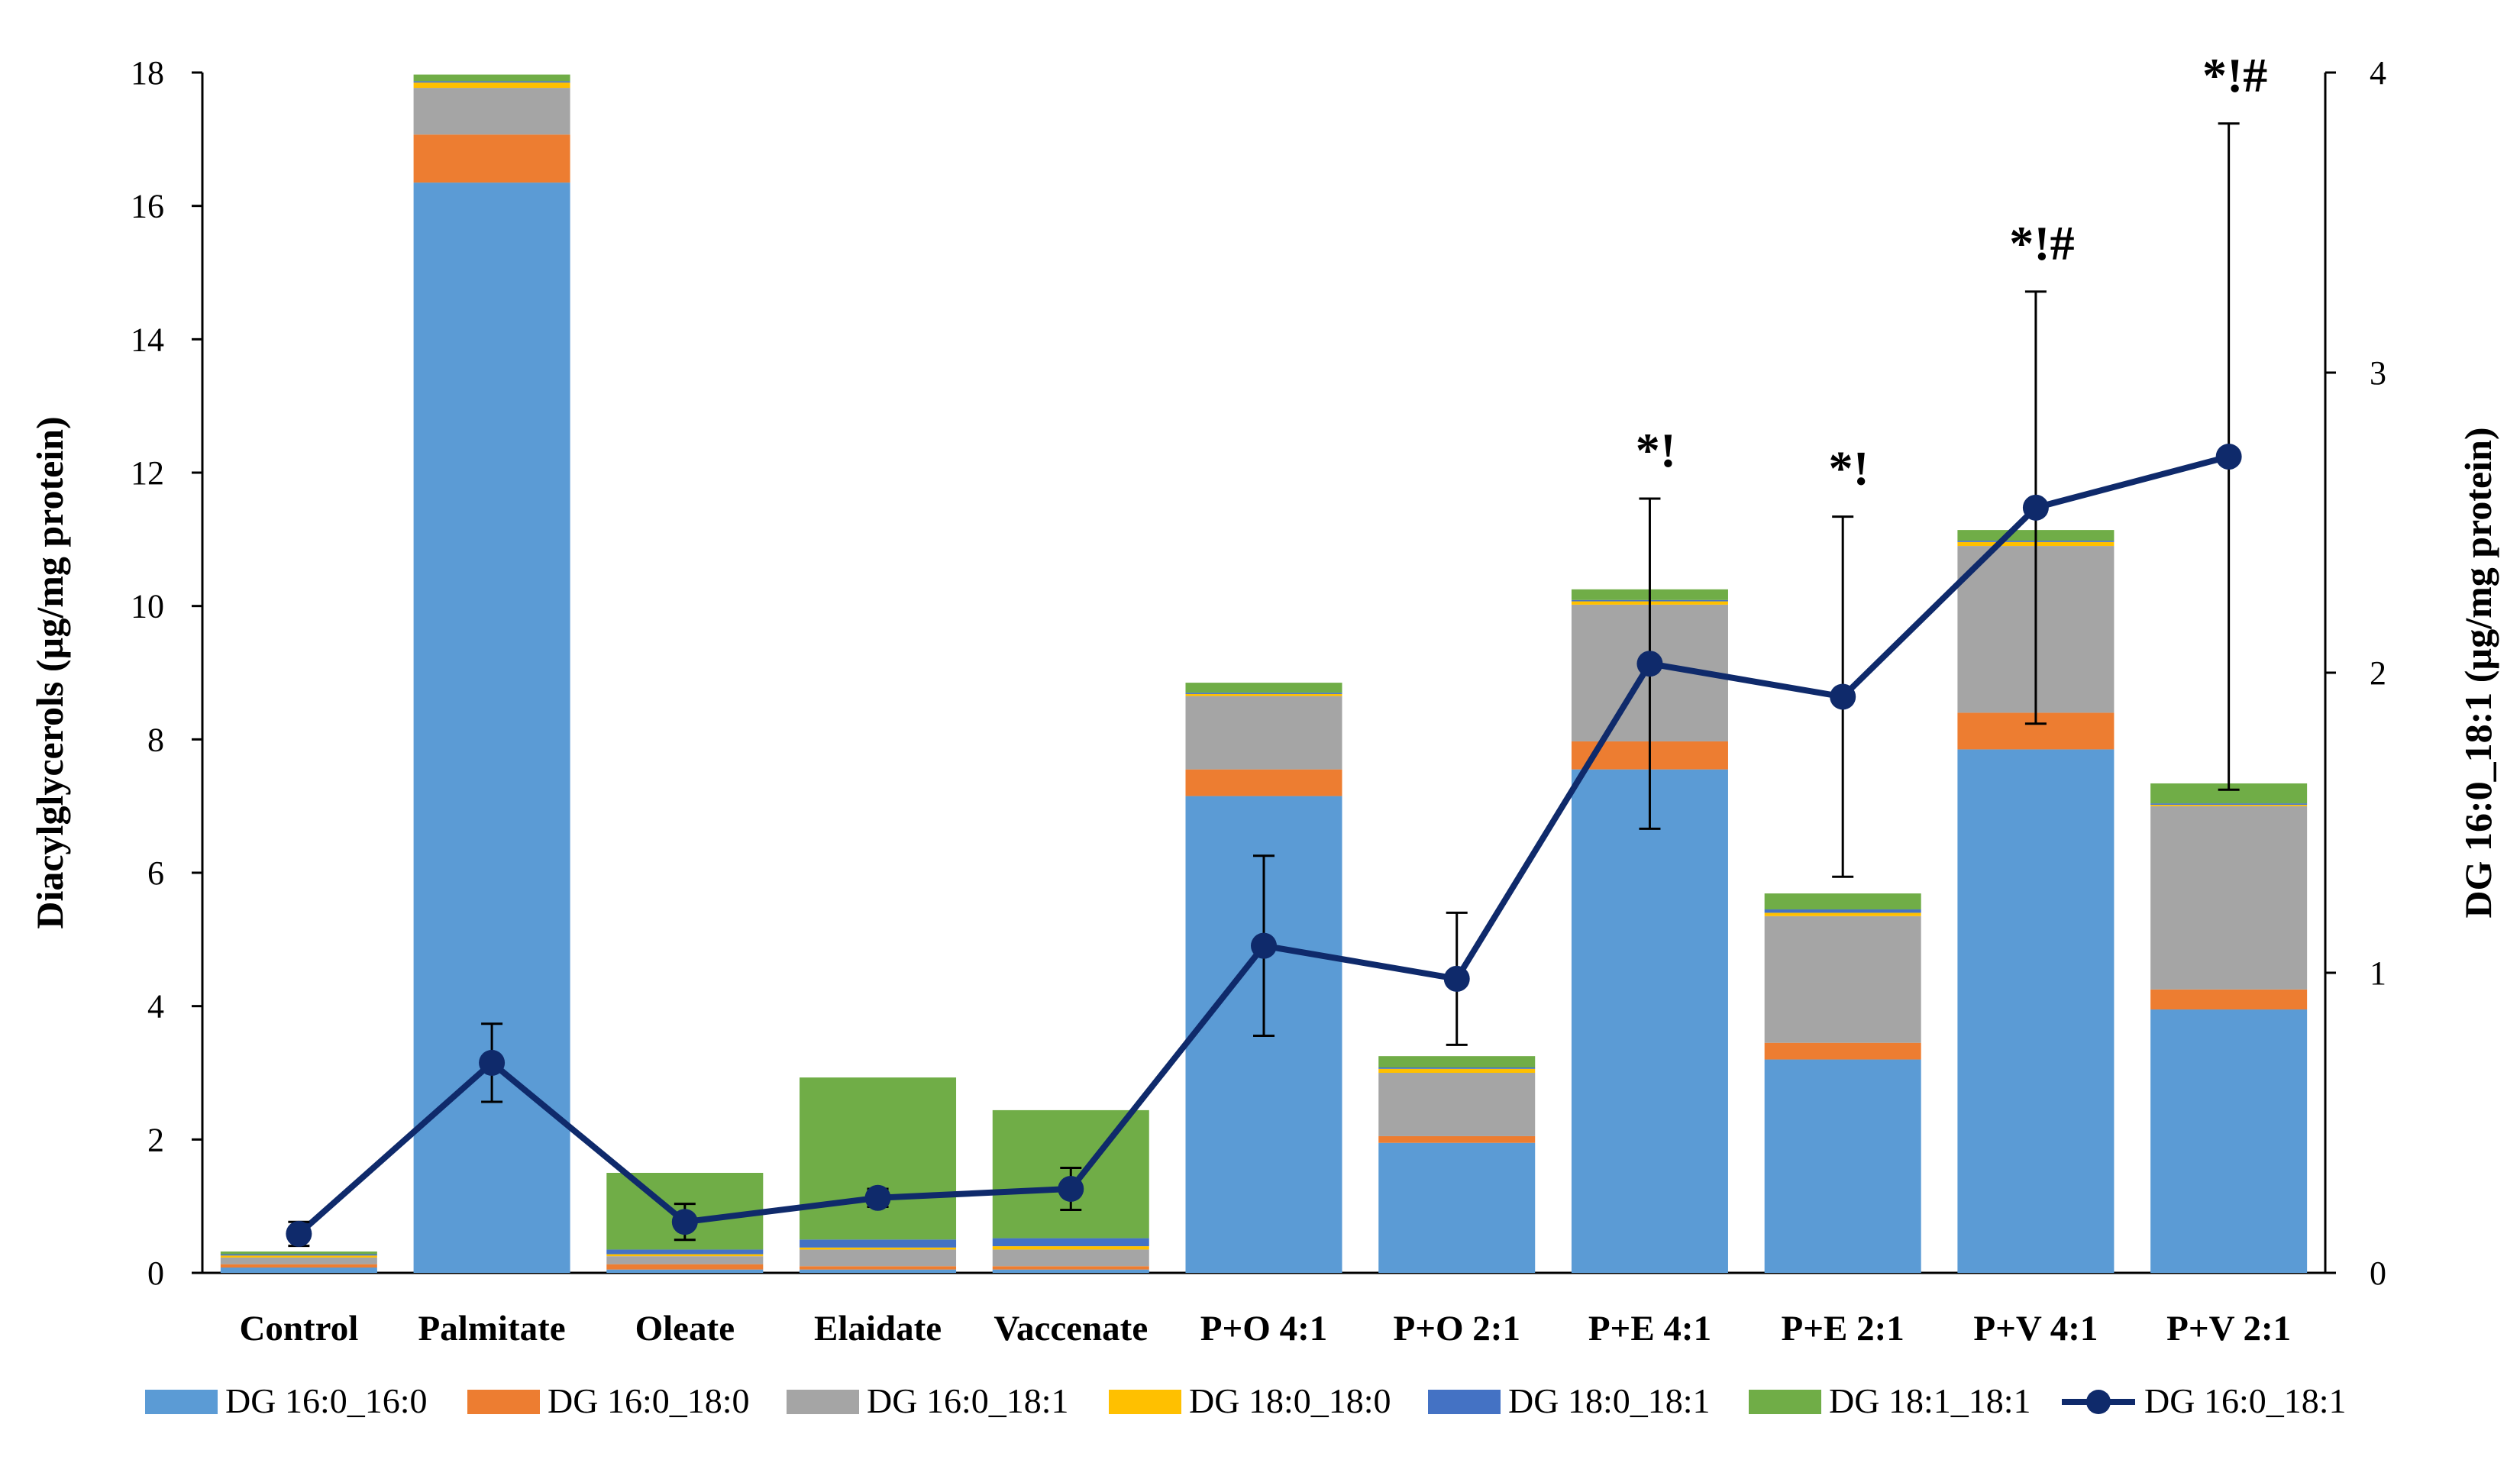 This screenshot has width=2520, height=1463. Describe the element at coordinates (1649, 1329) in the screenshot. I see `x-tick-label: P+E 4:1` at that location.